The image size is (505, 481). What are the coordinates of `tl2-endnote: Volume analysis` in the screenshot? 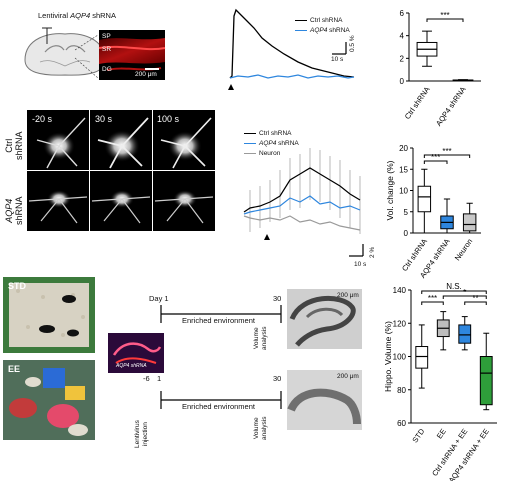 It's located at (260, 428).